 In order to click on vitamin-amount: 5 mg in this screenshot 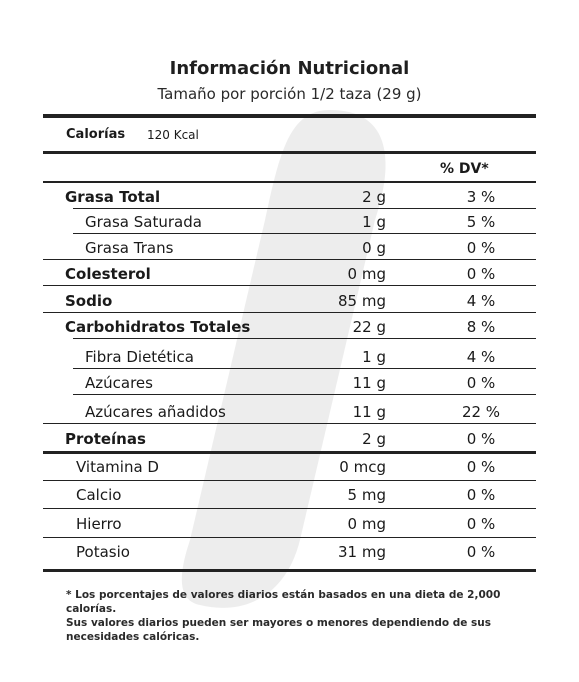, I will do `click(366, 495)`.